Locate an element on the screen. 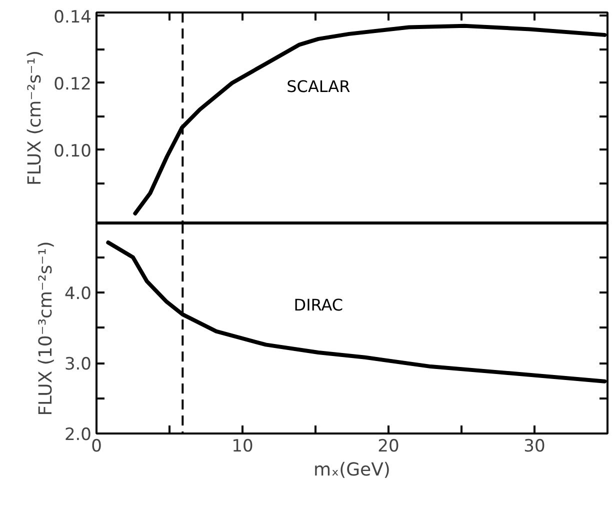 The image size is (612, 505). text: DIRAC is located at coordinates (319, 304).